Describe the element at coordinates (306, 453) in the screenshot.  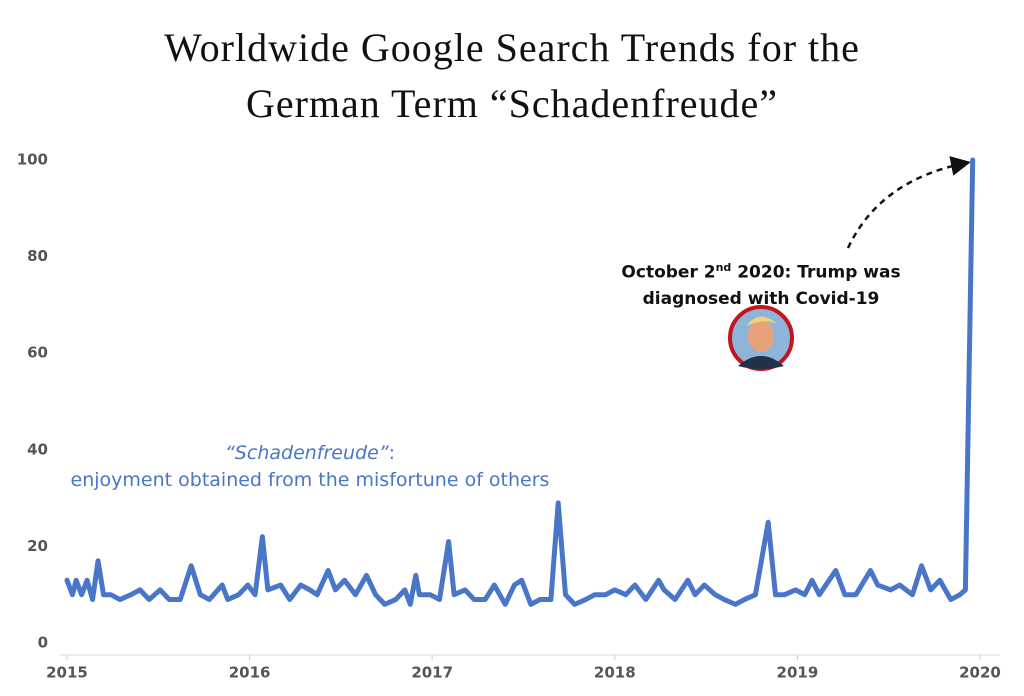
I see `definition-term: “Schadenfreude”` at that location.